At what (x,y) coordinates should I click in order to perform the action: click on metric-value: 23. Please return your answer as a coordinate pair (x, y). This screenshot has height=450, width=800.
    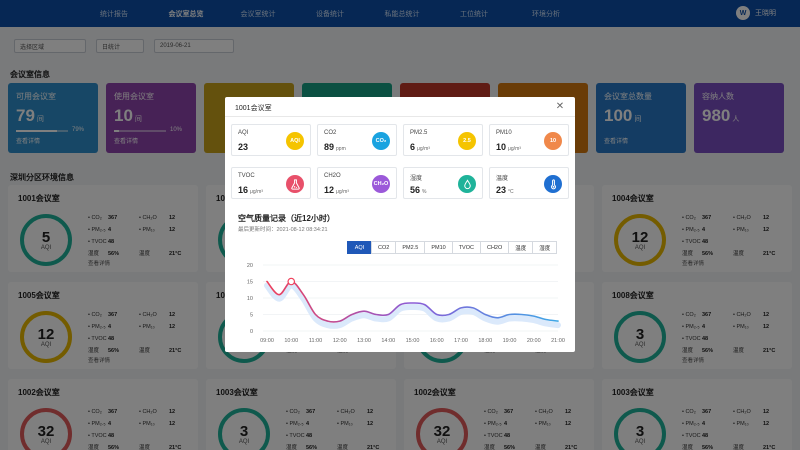
    Looking at the image, I should click on (244, 147).